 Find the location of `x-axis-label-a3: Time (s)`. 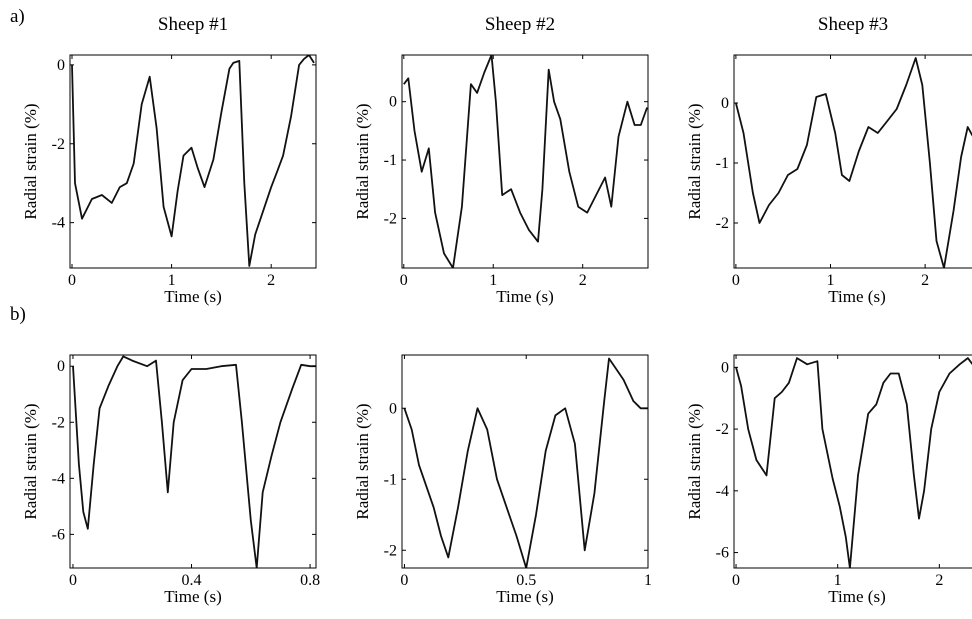

x-axis-label-a3: Time (s) is located at coordinates (856, 296).